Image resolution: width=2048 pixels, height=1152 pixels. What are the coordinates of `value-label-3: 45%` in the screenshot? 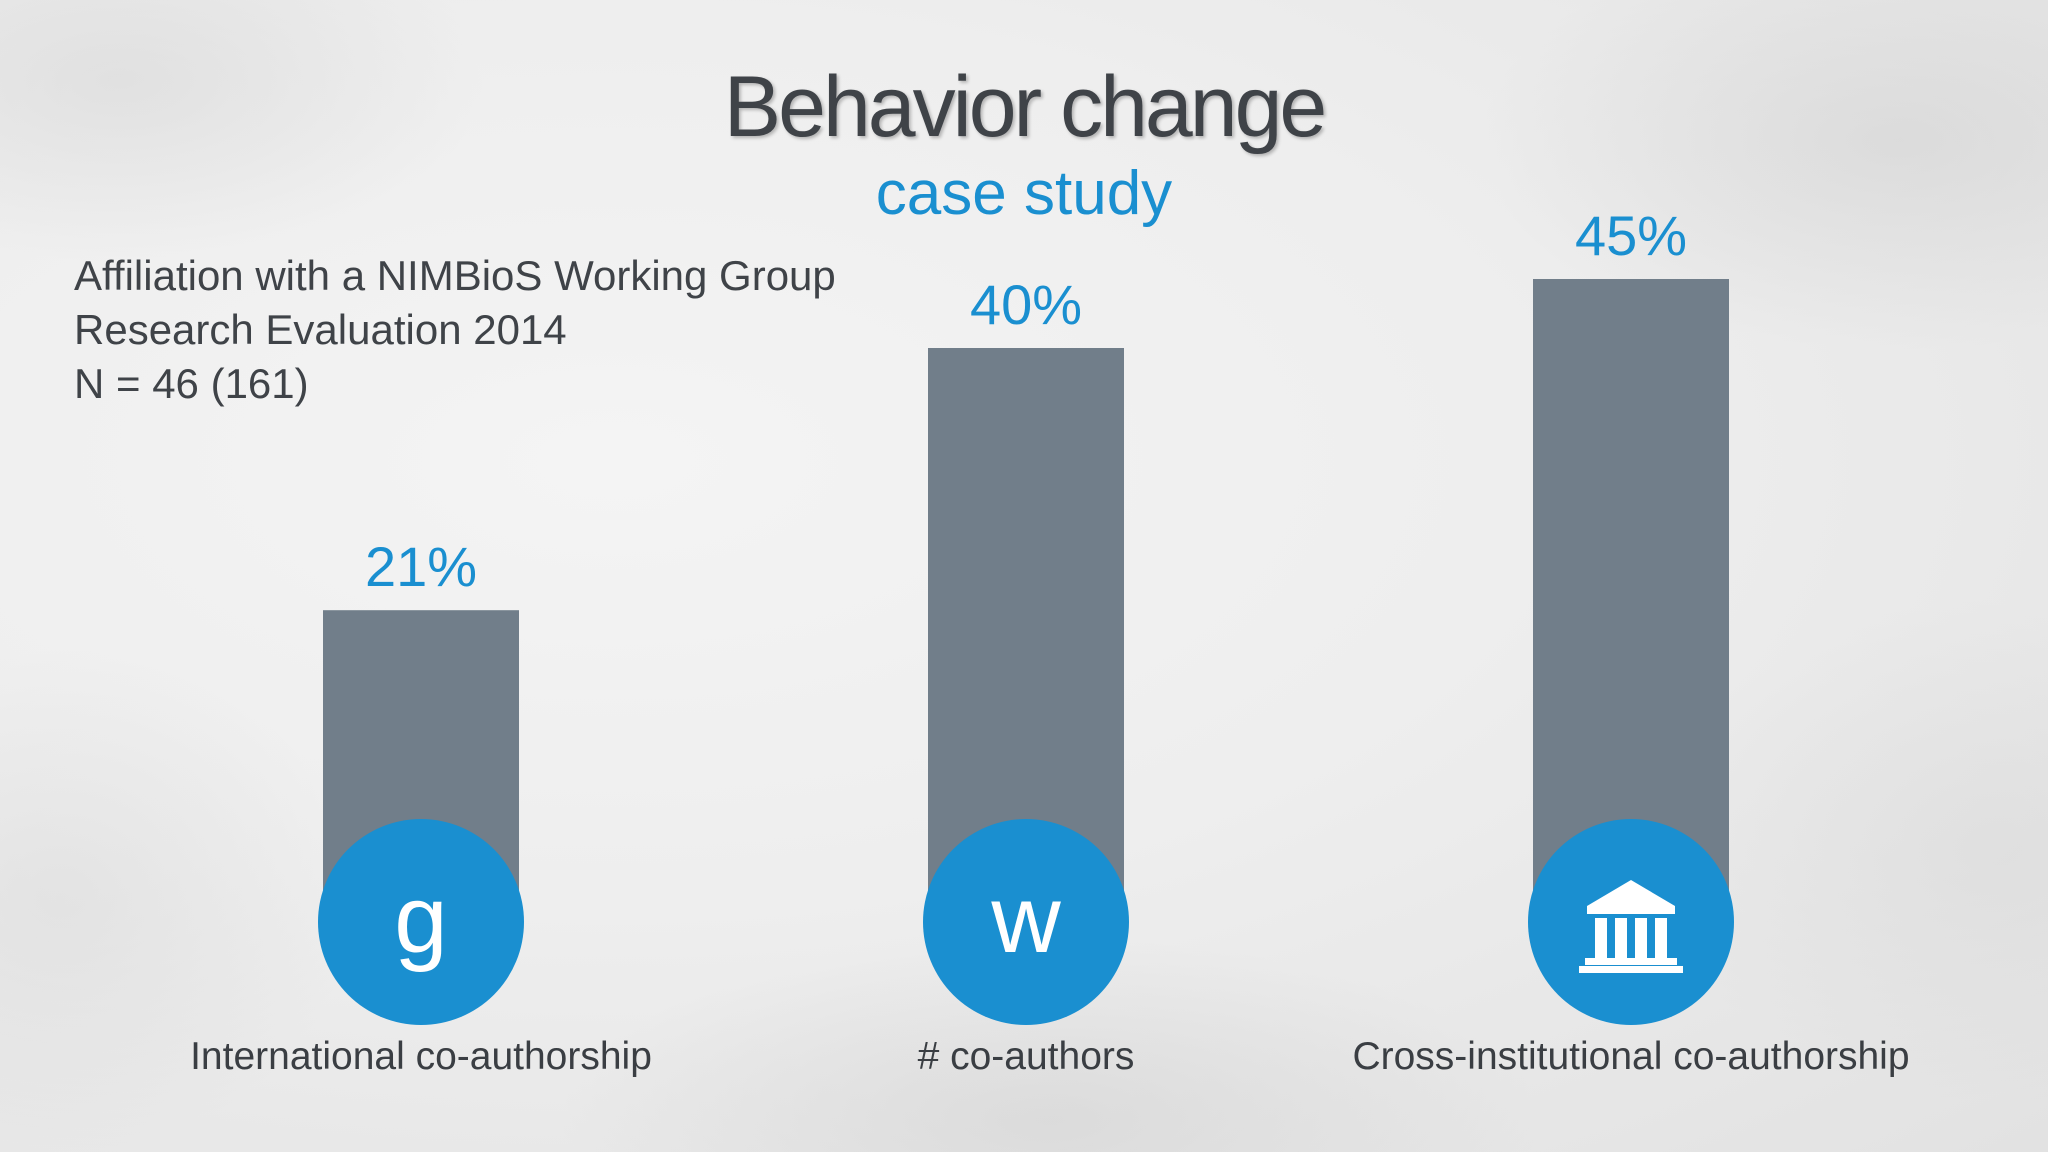 It's located at (1631, 235).